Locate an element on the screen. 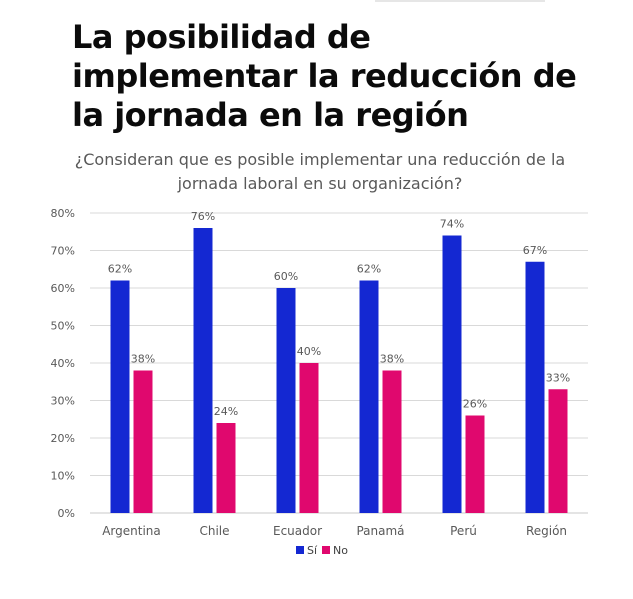 The image size is (633, 599). y-tick-label: 40% is located at coordinates (63, 363).